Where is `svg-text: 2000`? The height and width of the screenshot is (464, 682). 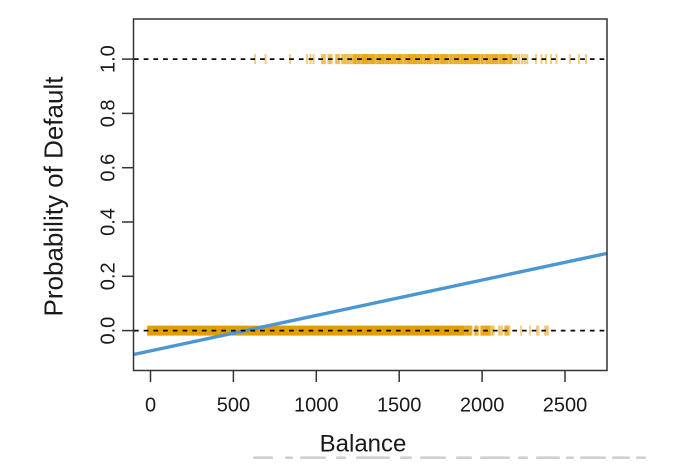 svg-text: 2000 is located at coordinates (482, 406).